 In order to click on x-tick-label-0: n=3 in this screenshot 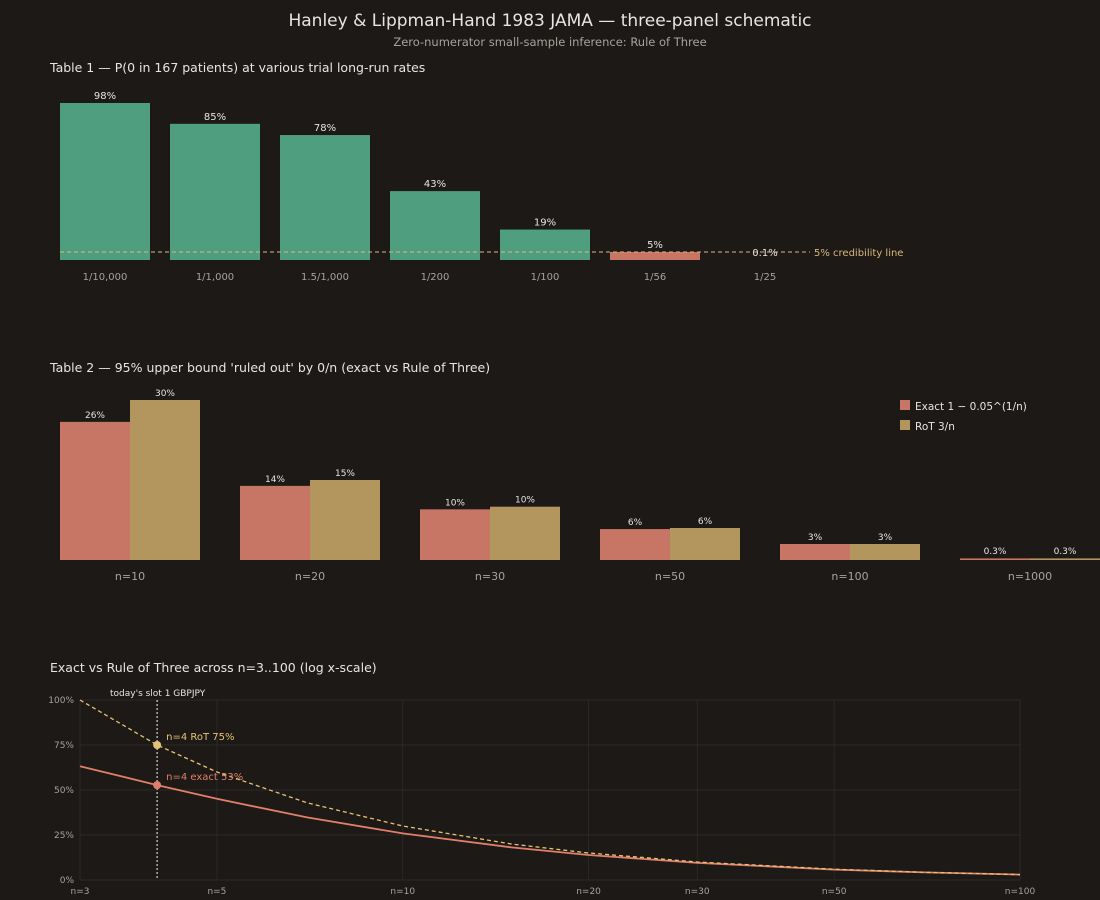, I will do `click(80, 892)`.